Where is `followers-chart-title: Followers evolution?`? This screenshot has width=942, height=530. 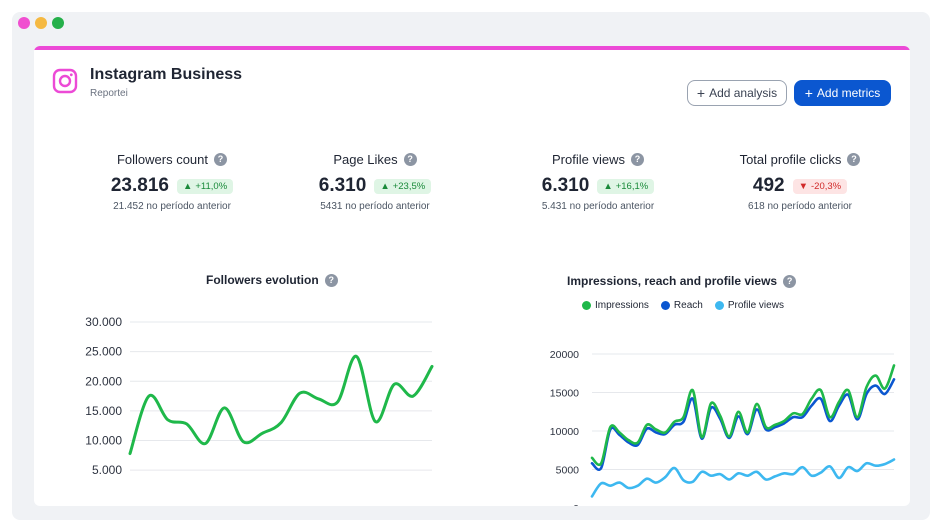 followers-chart-title: Followers evolution? is located at coordinates (272, 280).